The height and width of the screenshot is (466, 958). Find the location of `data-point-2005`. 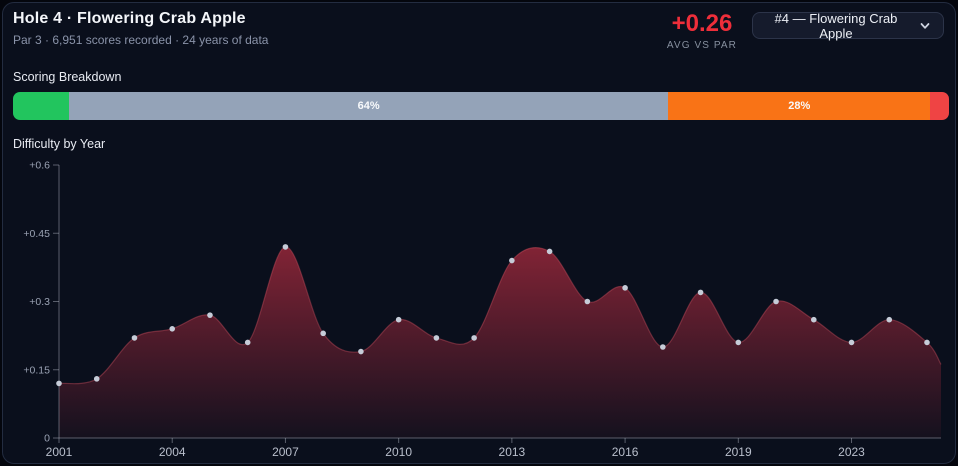

data-point-2005 is located at coordinates (210, 315).